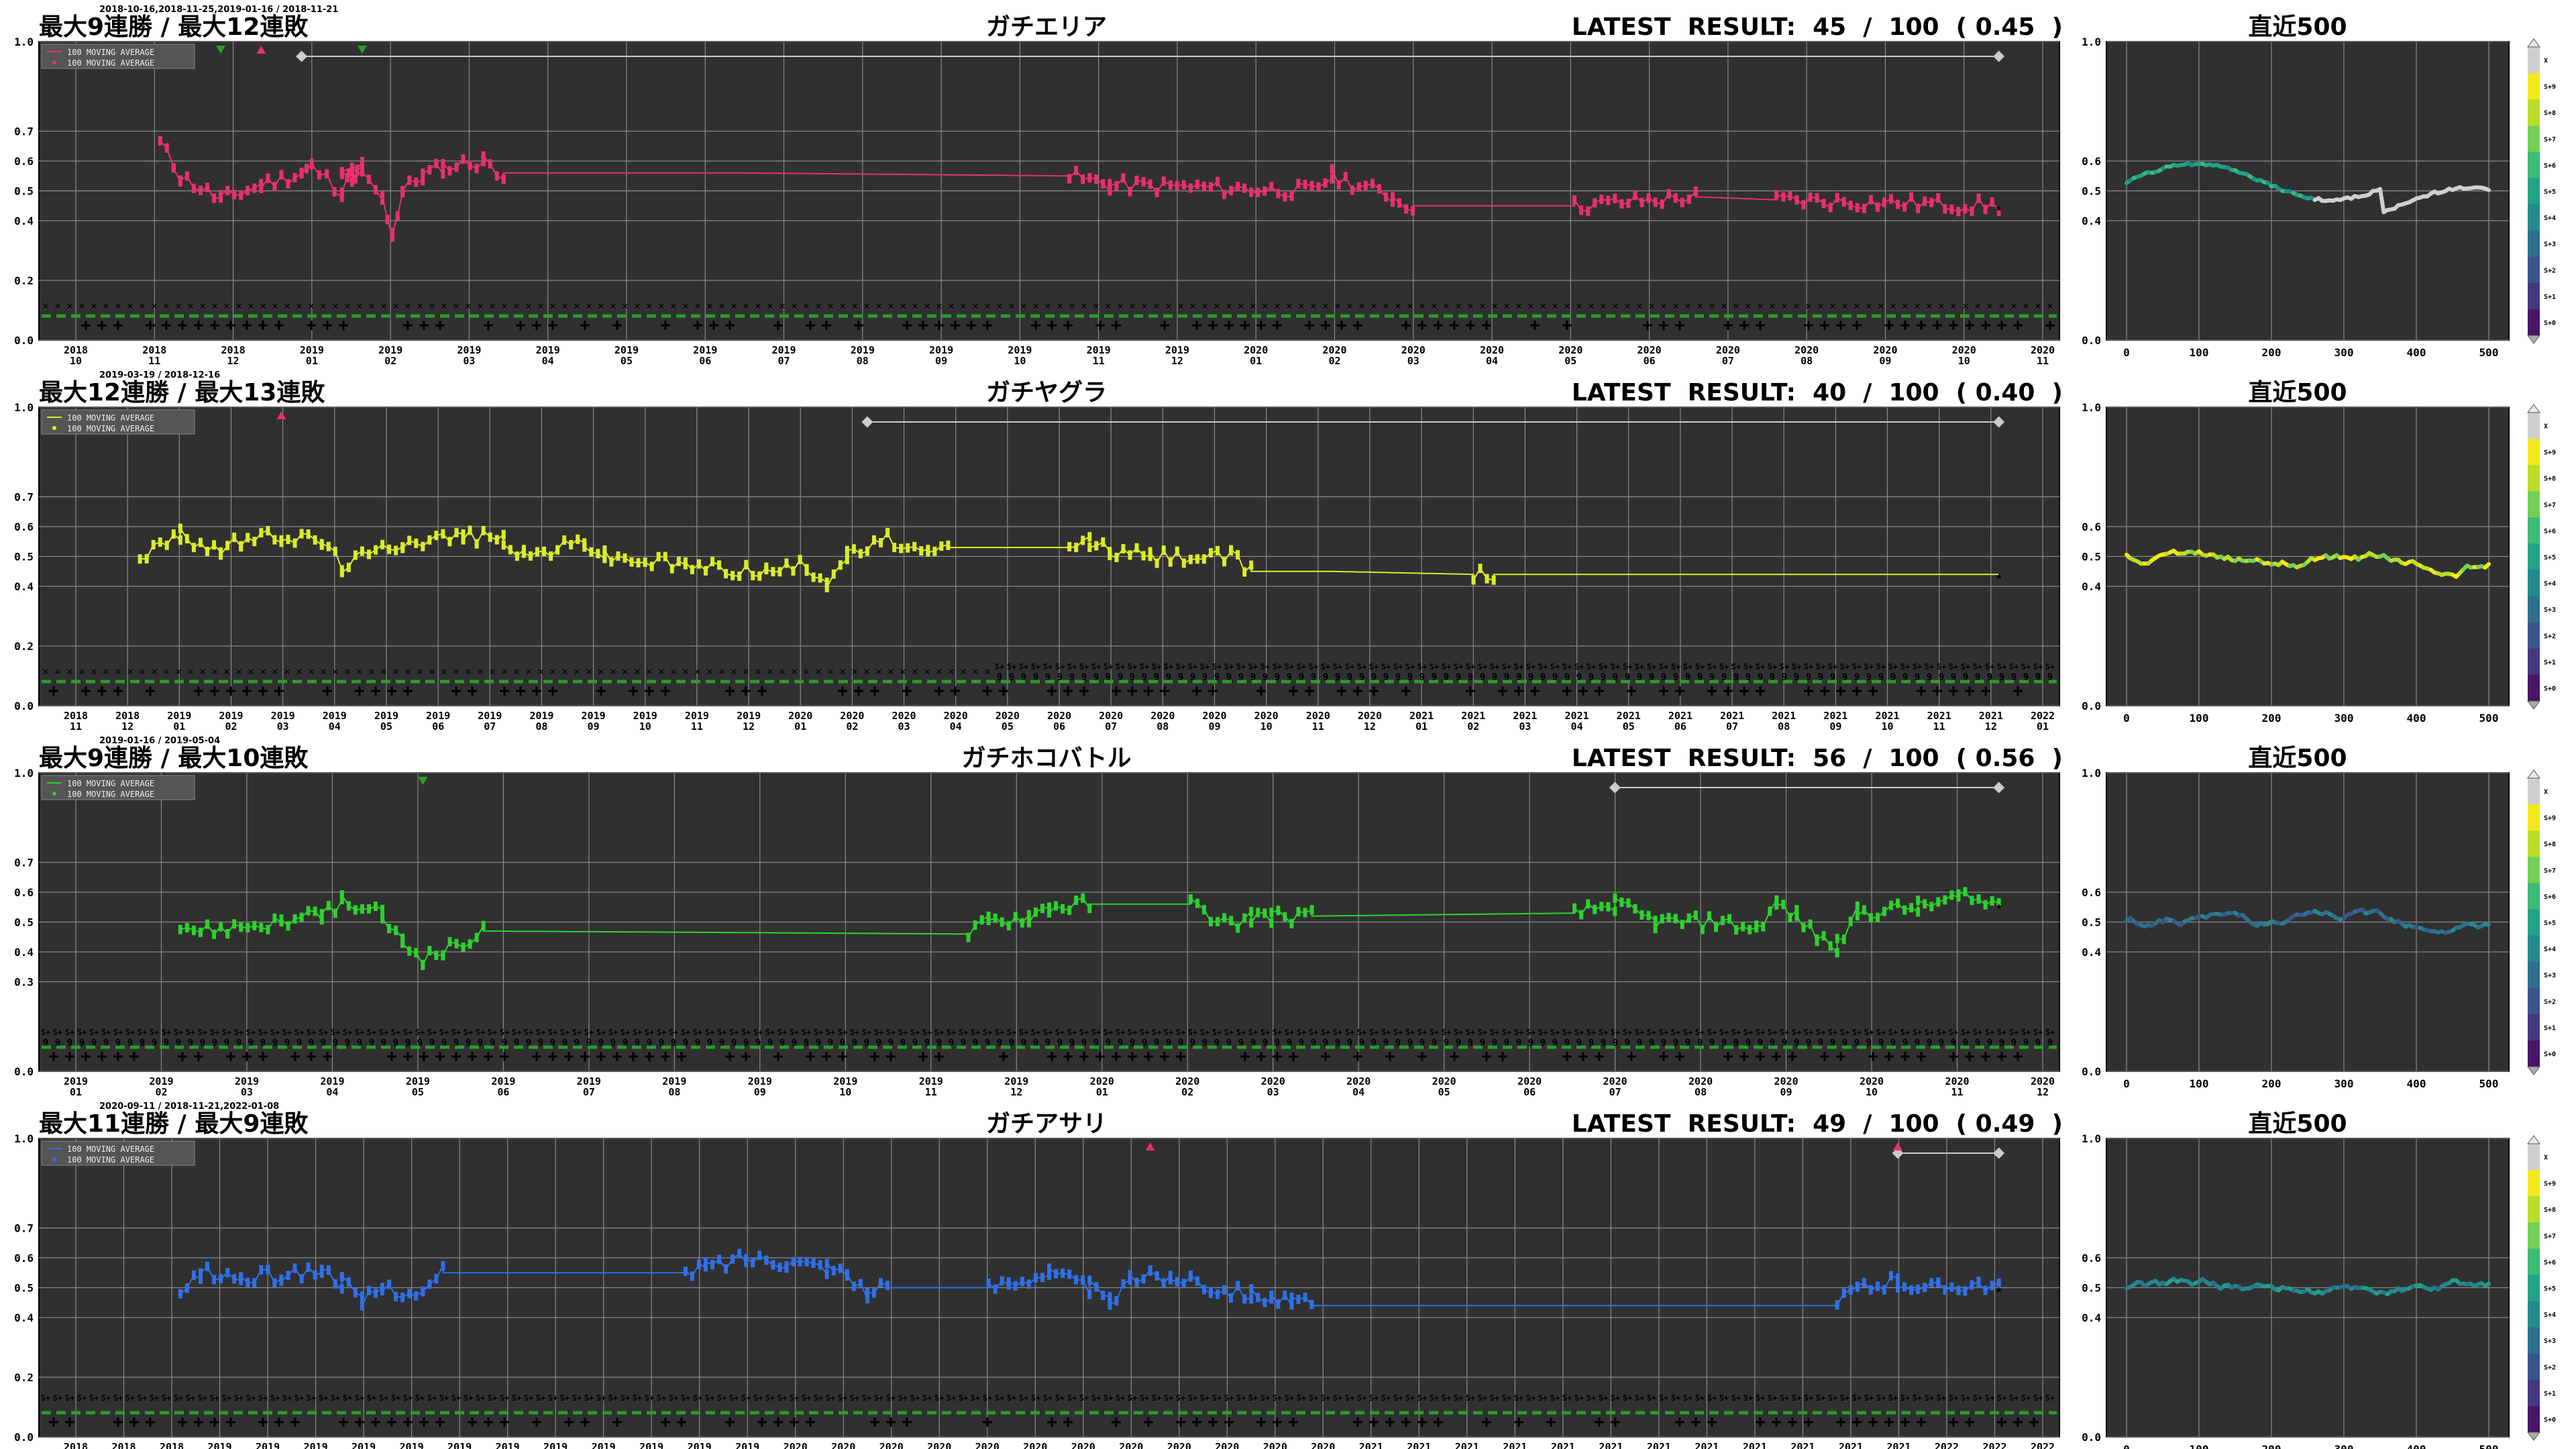 This screenshot has width=2576, height=1449. Describe the element at coordinates (24, 407) in the screenshot. I see `y-tick-label: 1.0` at that location.